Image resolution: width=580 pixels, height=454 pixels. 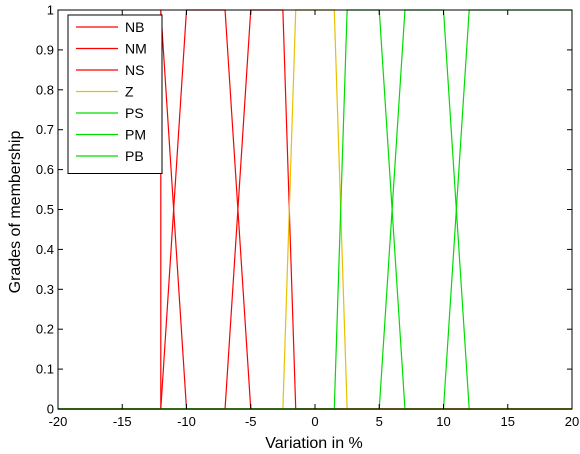 I want to click on y-tick-label: 0.3, so click(x=45, y=289).